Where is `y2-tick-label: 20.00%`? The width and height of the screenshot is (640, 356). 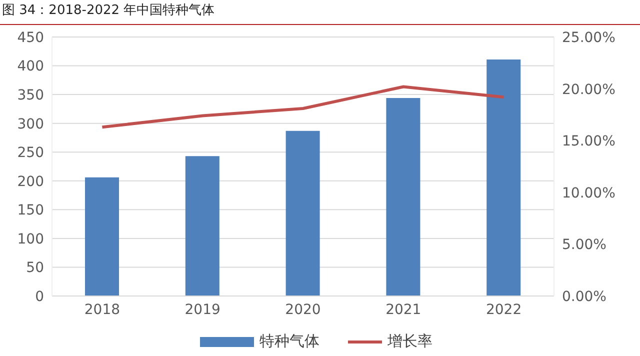
y2-tick-label: 20.00% is located at coordinates (589, 90).